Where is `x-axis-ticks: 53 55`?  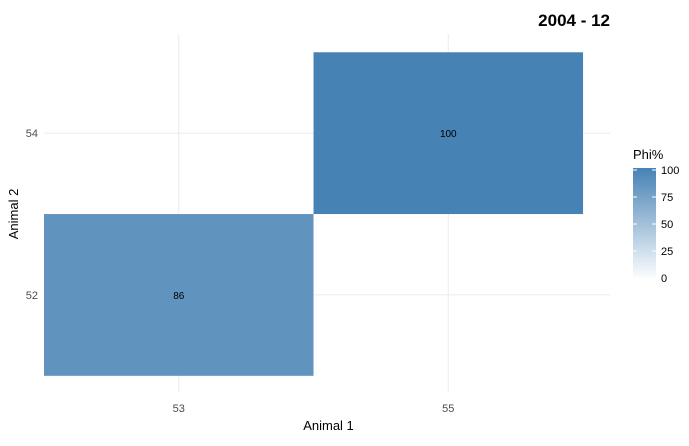
x-axis-ticks: 53 55 is located at coordinates (314, 409).